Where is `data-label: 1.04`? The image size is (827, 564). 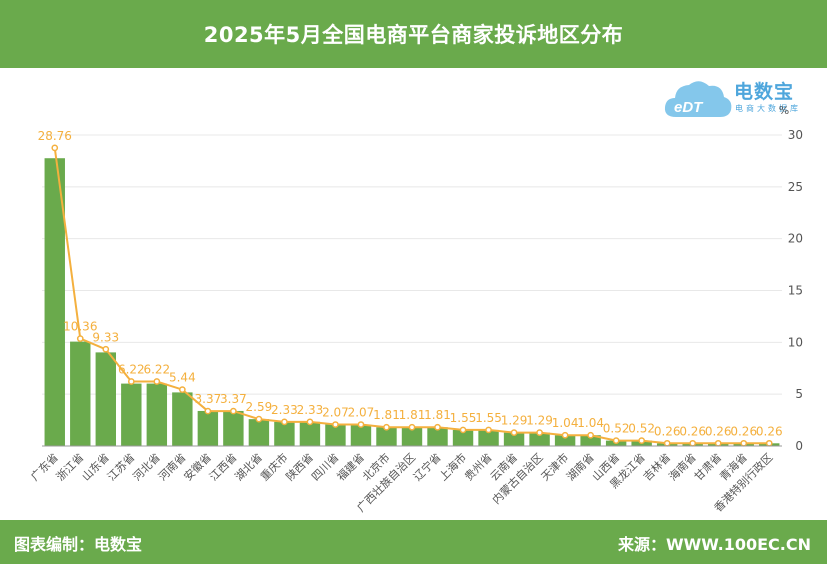 data-label: 1.04 is located at coordinates (590, 423).